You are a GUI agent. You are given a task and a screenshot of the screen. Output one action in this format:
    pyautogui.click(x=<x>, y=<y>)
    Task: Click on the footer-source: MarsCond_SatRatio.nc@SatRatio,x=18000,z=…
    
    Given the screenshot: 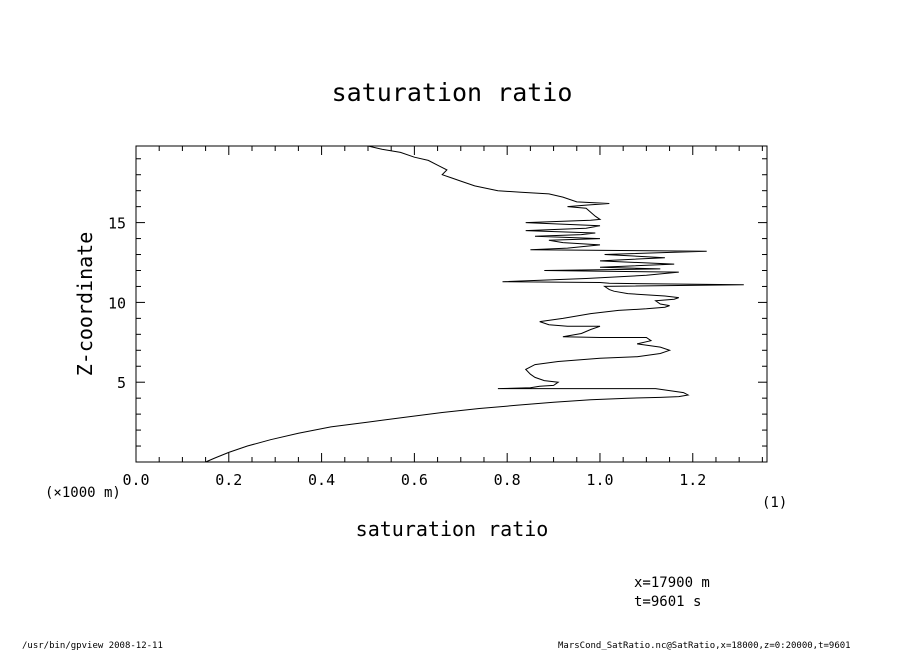 What is the action you would take?
    pyautogui.click(x=704, y=646)
    